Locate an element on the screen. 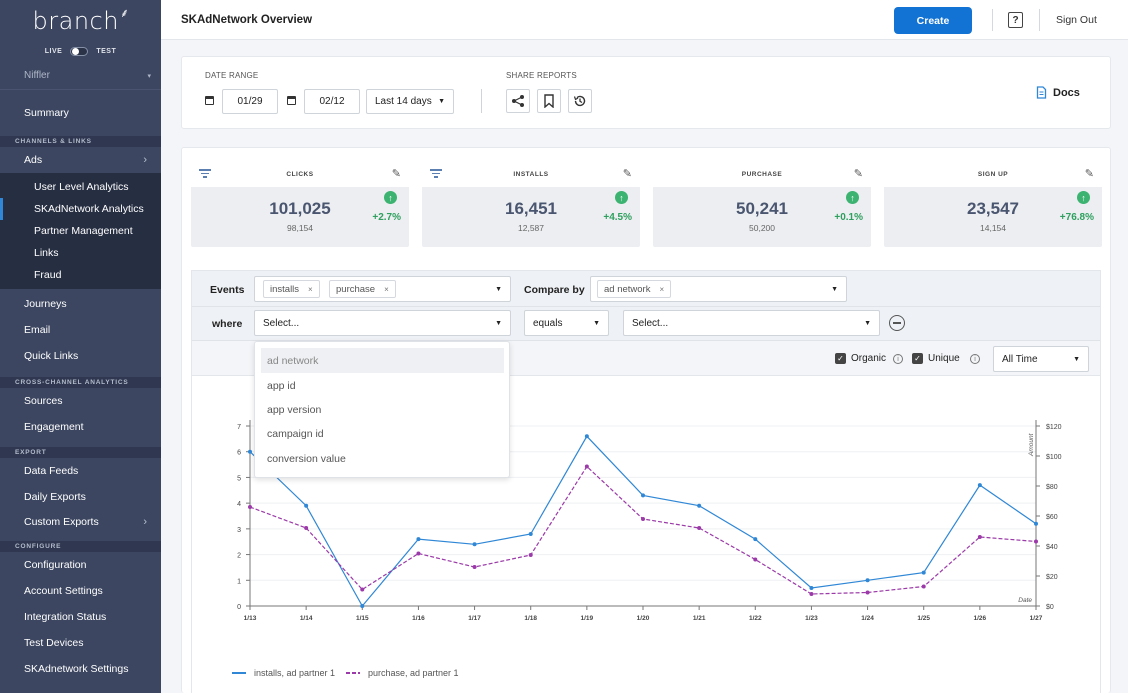 The image size is (1128, 693). legend-installs: installs, ad partner 1 is located at coordinates (283, 673).